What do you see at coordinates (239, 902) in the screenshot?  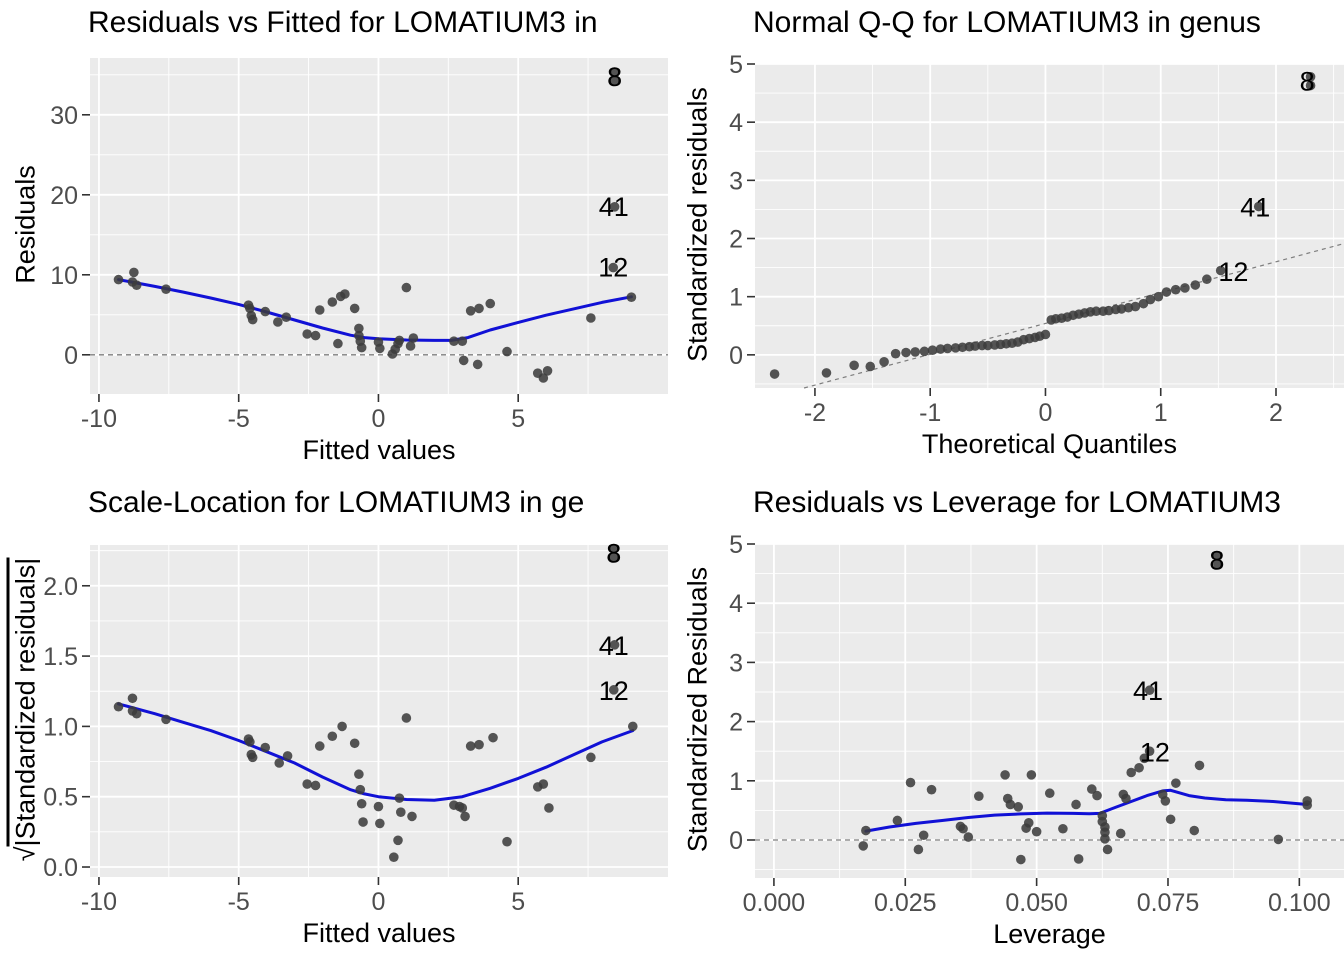 I see `x-tick-label: -5` at bounding box center [239, 902].